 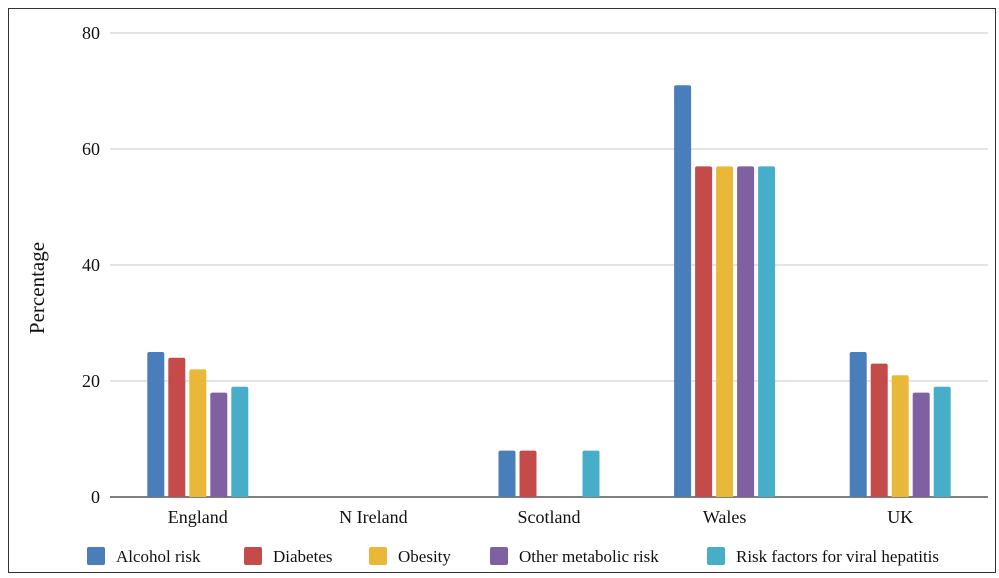 I want to click on x-tick-label: UK, so click(x=900, y=517).